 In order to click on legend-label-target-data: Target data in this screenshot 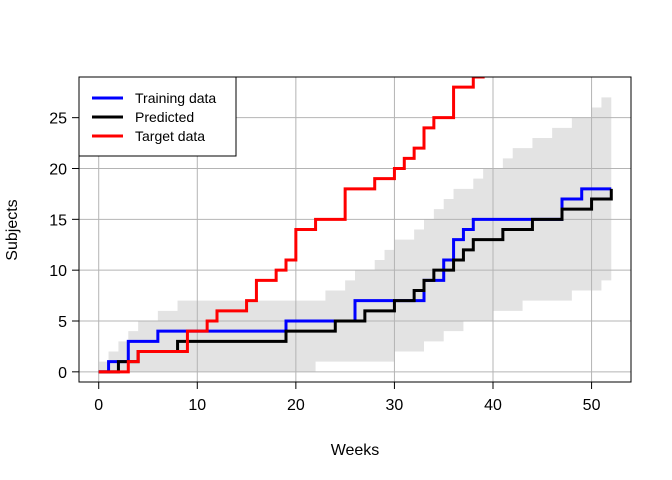, I will do `click(170, 136)`.